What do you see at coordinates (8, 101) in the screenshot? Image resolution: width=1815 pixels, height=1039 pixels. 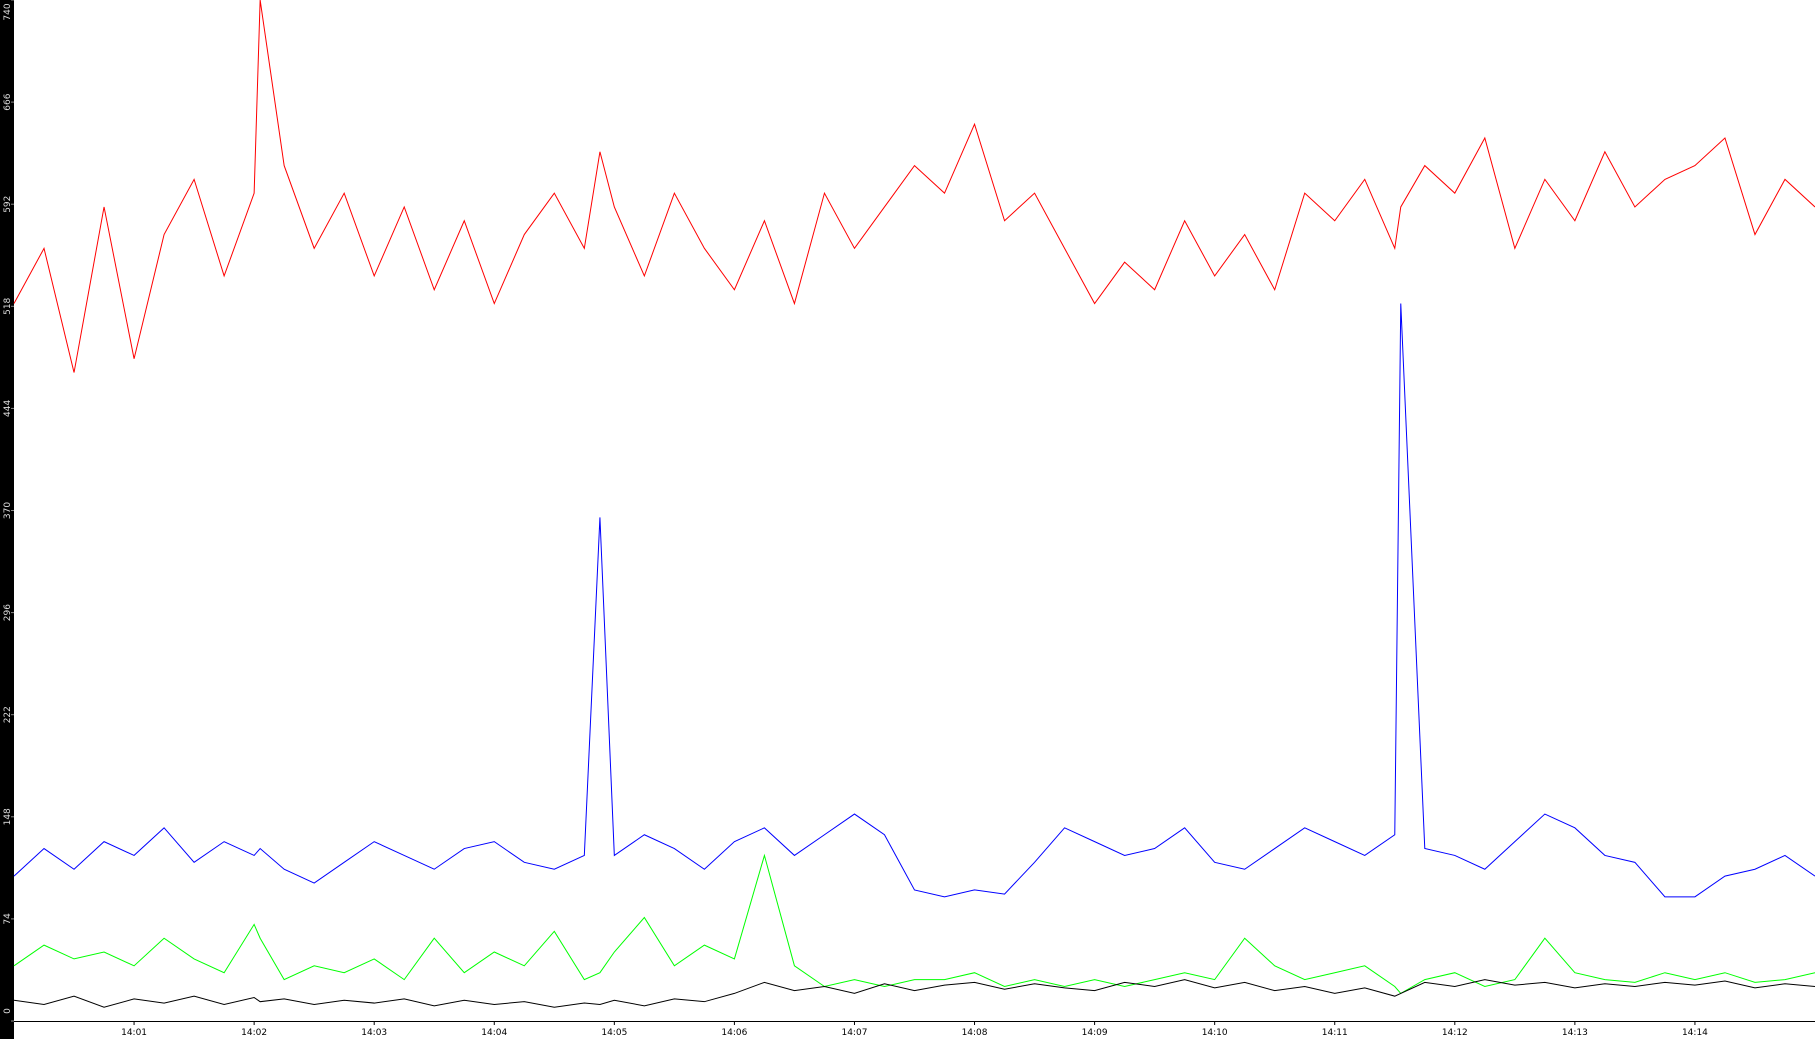 I see `y-tick-label: 666` at bounding box center [8, 101].